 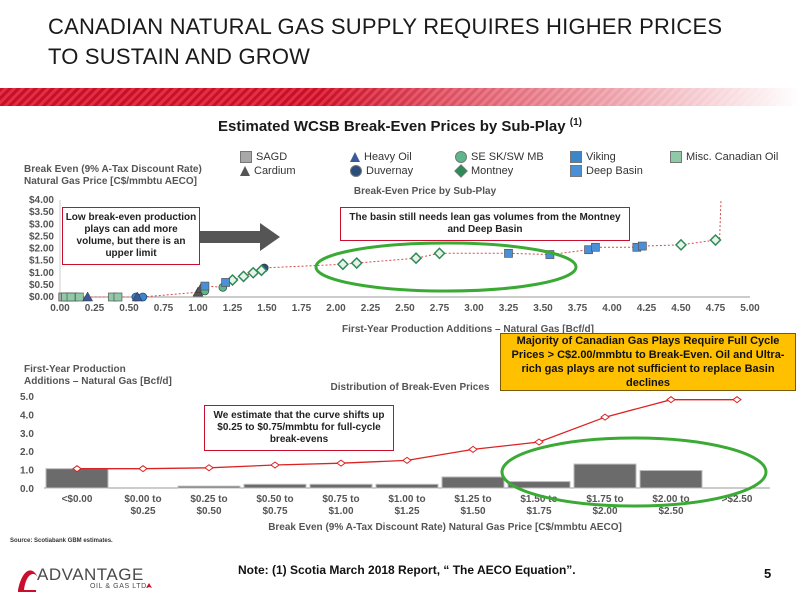 What do you see at coordinates (670, 499) in the screenshot?
I see `bottom-x-tick-label: $2.00 to` at bounding box center [670, 499].